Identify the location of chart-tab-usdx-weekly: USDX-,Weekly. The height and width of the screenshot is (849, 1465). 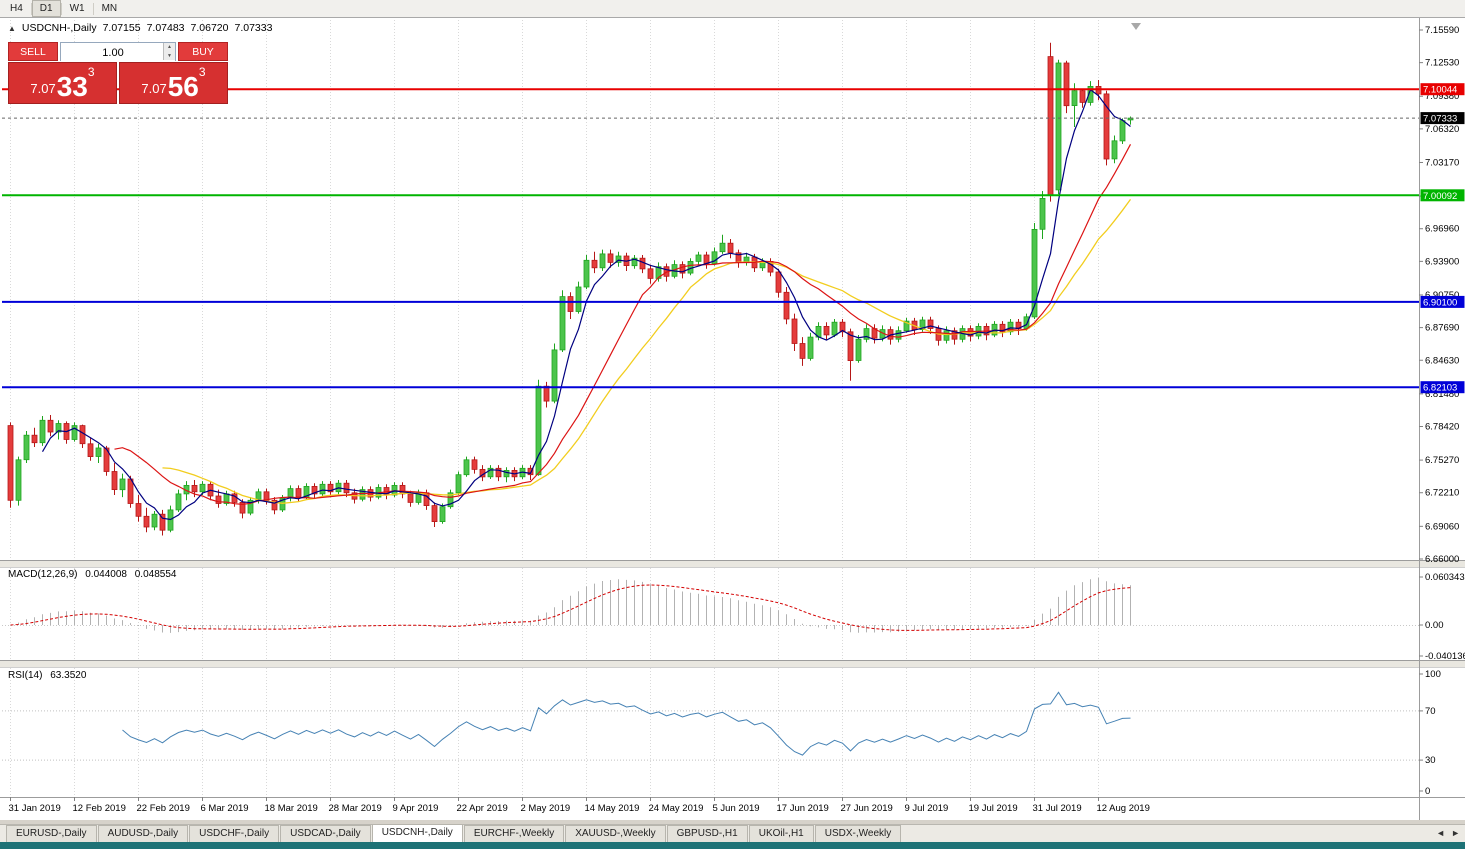
(858, 833).